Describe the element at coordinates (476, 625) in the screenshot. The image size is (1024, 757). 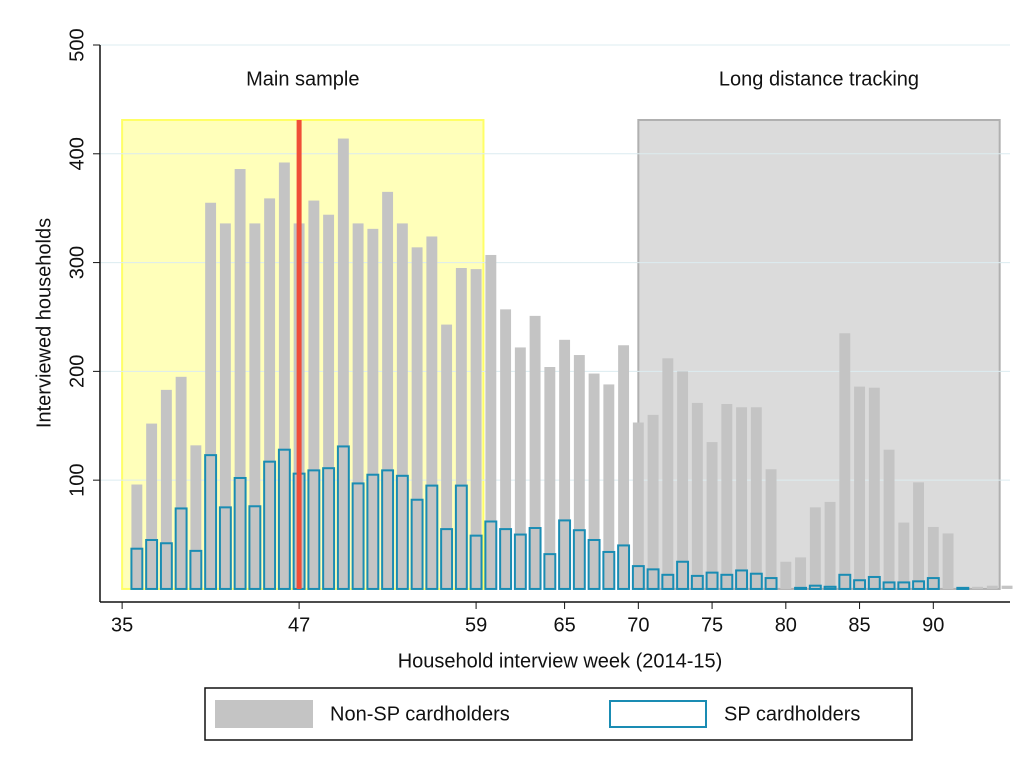
I see `x-tick-label: 59` at that location.